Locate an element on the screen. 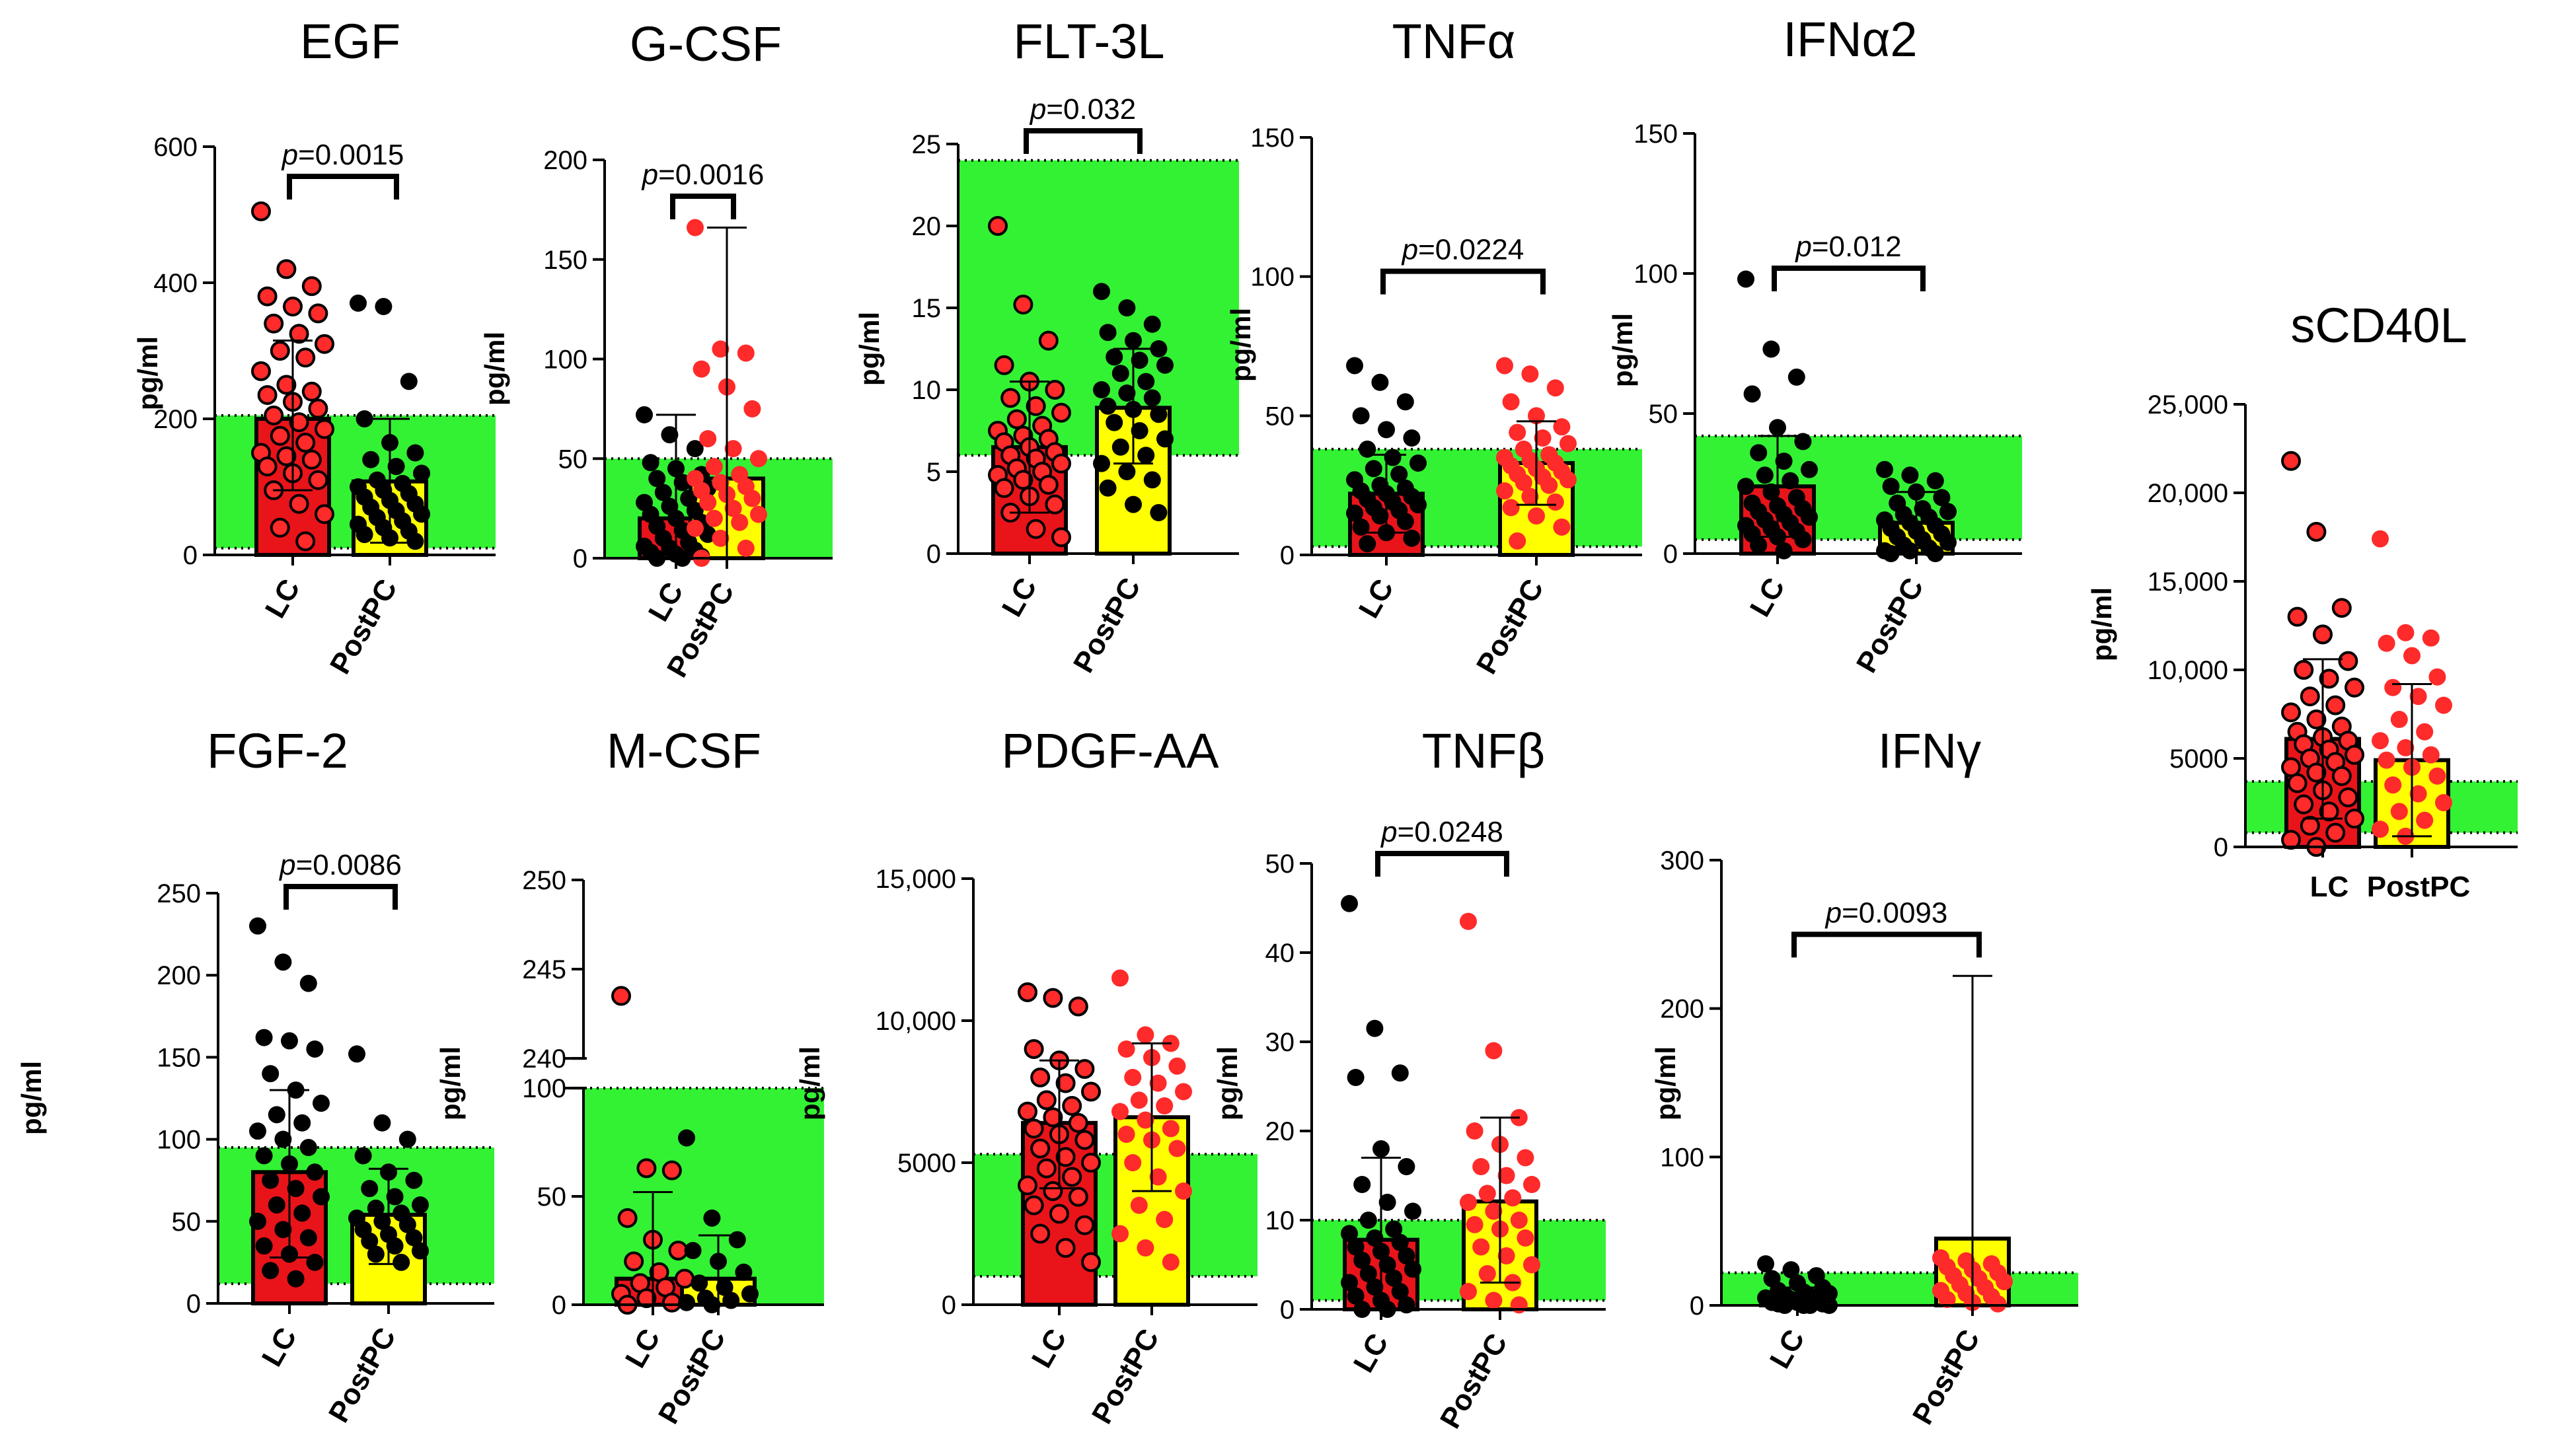  y-tick-label: 5000 is located at coordinates (2198, 759).